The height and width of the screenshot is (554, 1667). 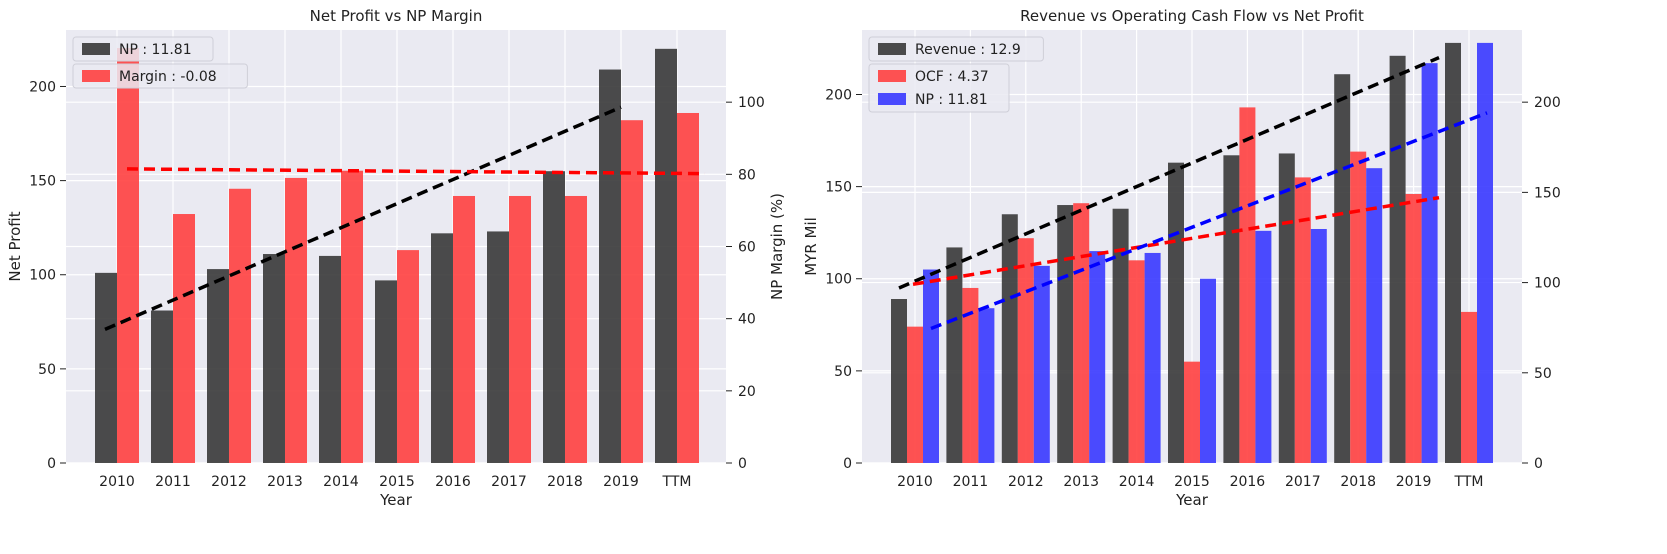 What do you see at coordinates (168, 77) in the screenshot?
I see `legend-label: Margin : -0.08` at bounding box center [168, 77].